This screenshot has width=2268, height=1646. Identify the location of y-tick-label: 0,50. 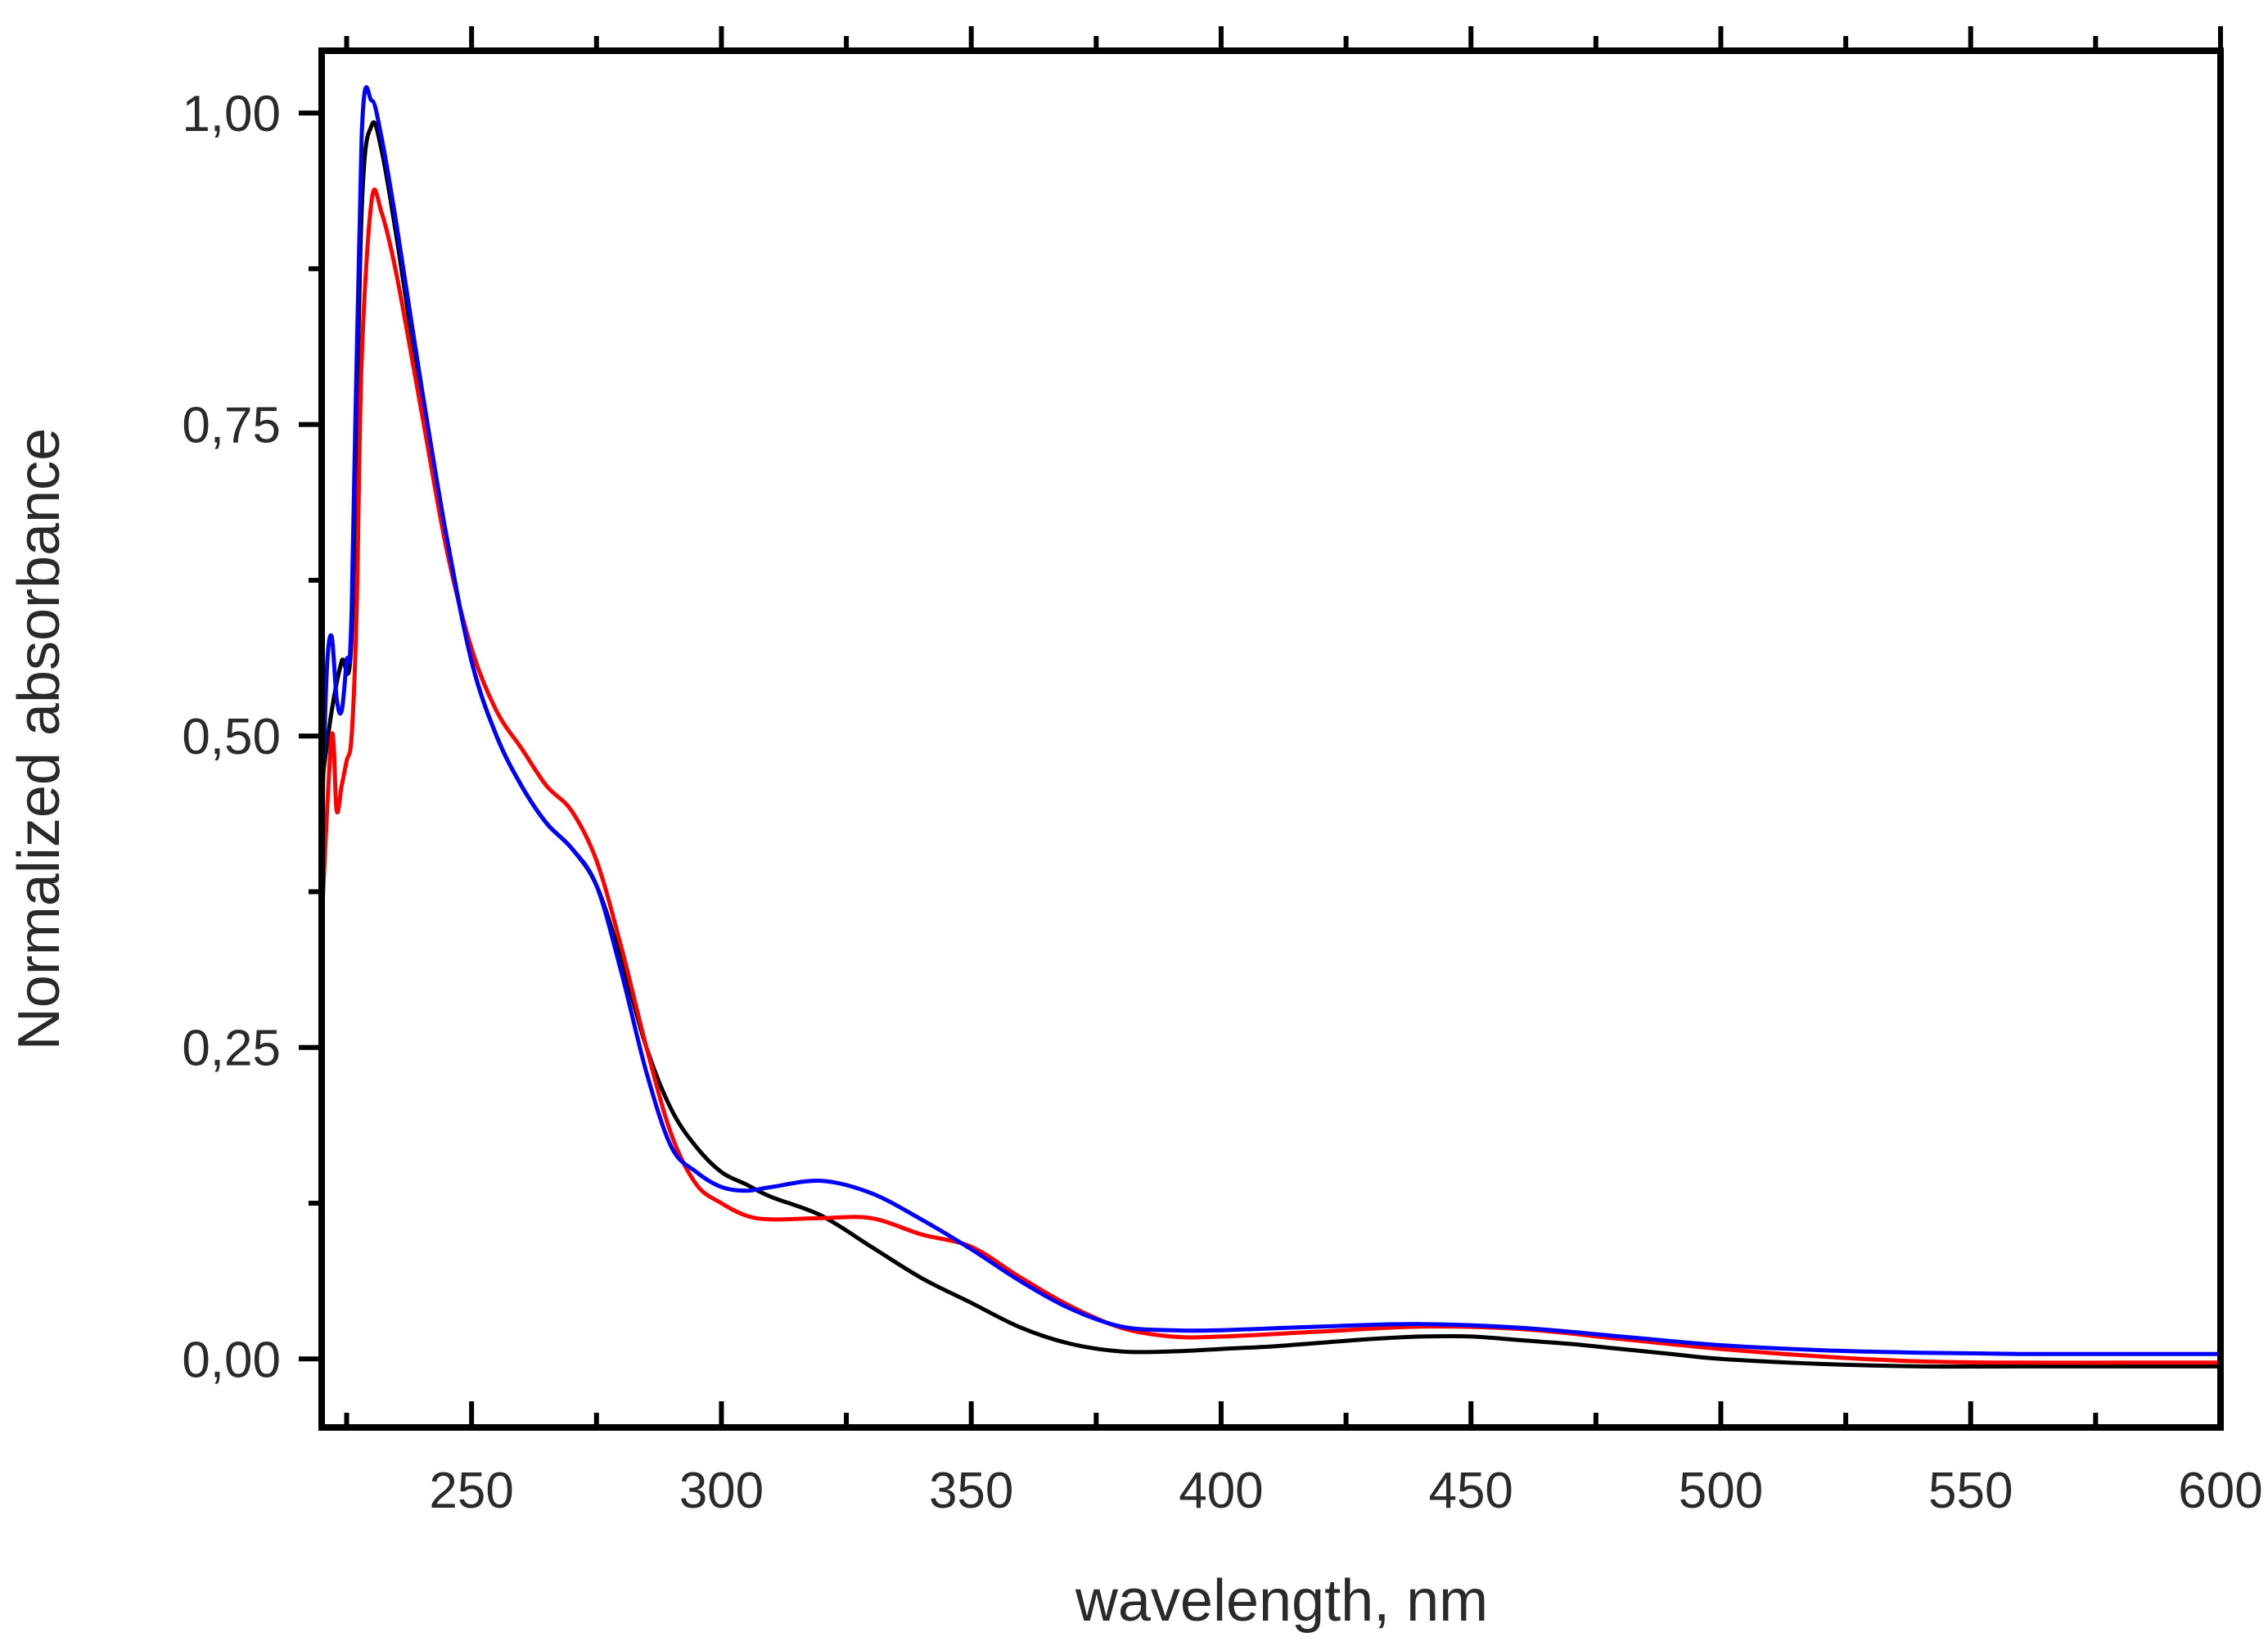
(231, 737).